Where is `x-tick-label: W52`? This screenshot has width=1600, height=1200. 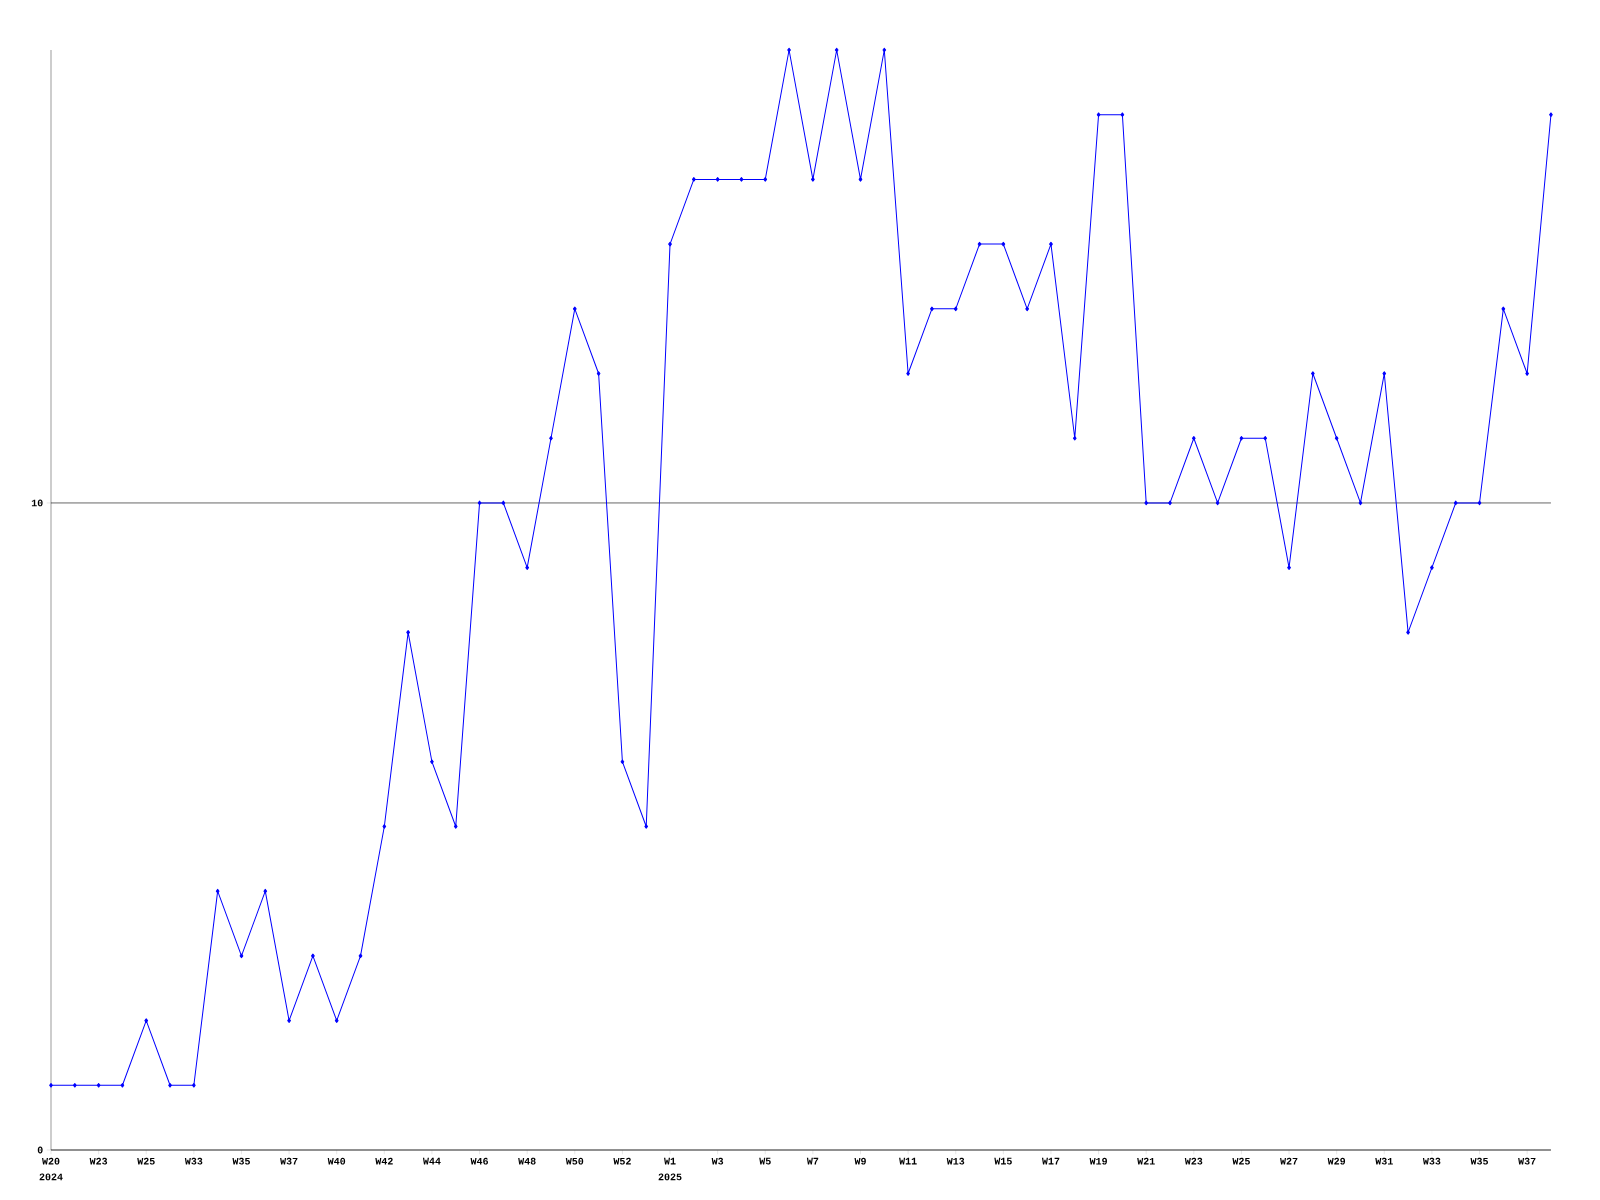
x-tick-label: W52 is located at coordinates (622, 1161).